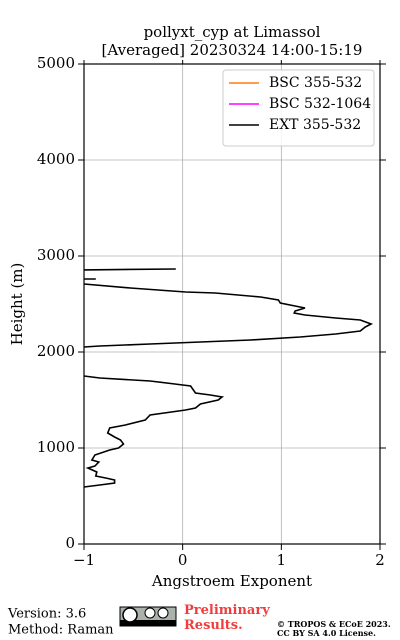 The image size is (400, 640). What do you see at coordinates (232, 32) in the screenshot?
I see `chart-title: pollyxt_cyp at Limassol` at bounding box center [232, 32].